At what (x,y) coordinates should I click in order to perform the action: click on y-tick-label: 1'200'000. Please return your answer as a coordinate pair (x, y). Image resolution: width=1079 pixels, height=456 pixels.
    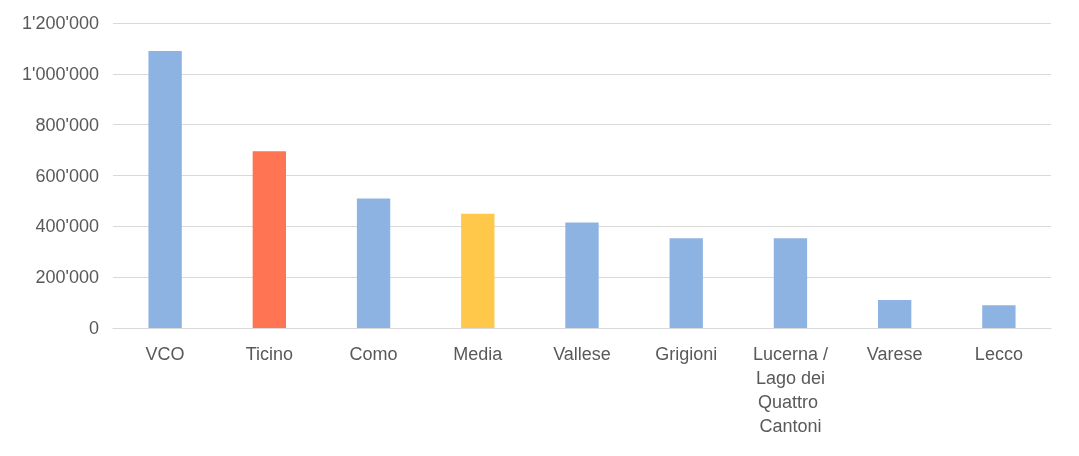
    Looking at the image, I should click on (60, 23).